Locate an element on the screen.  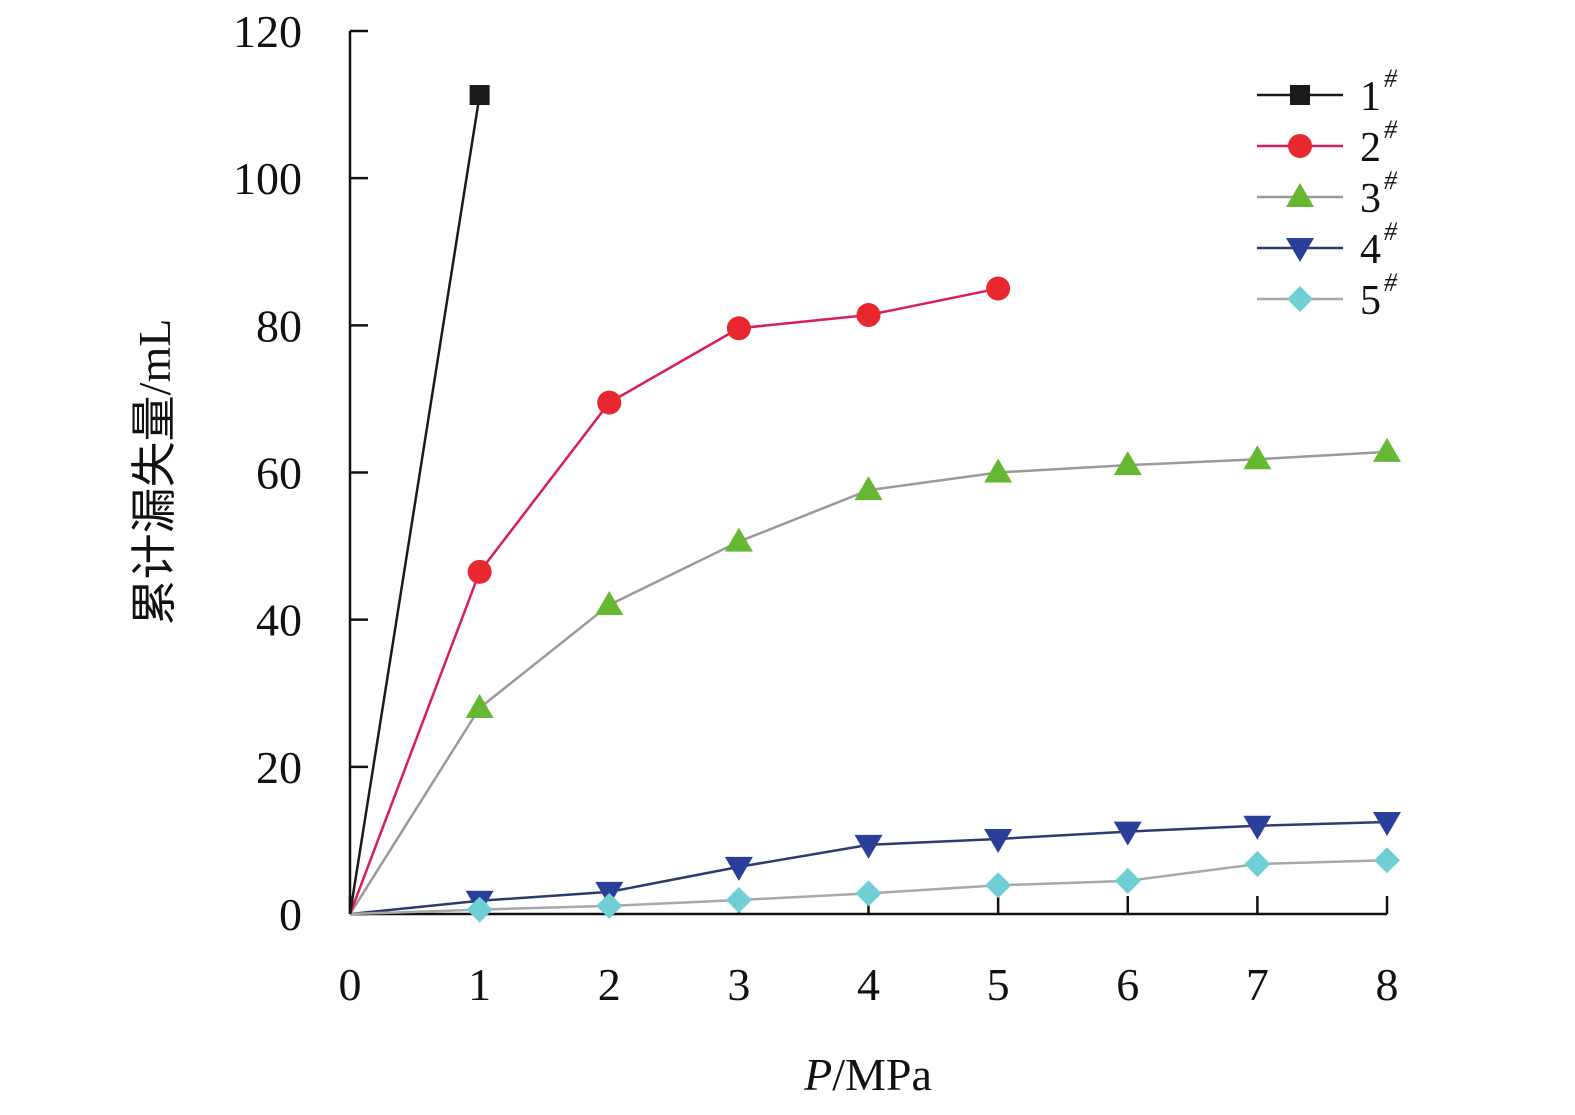
legend-entry-3: 3 # is located at coordinates (1327, 194).